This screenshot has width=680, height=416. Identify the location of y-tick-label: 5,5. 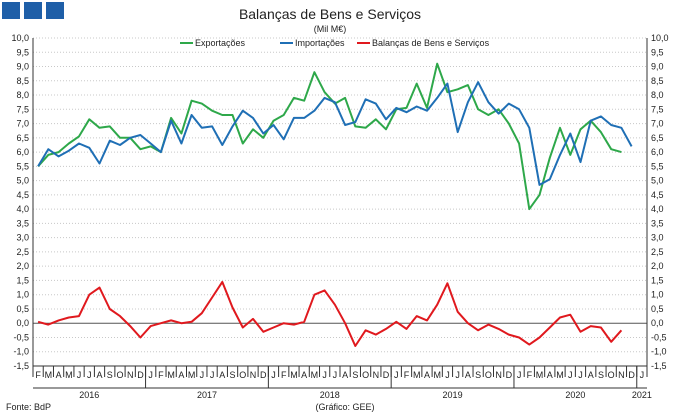
(22, 166).